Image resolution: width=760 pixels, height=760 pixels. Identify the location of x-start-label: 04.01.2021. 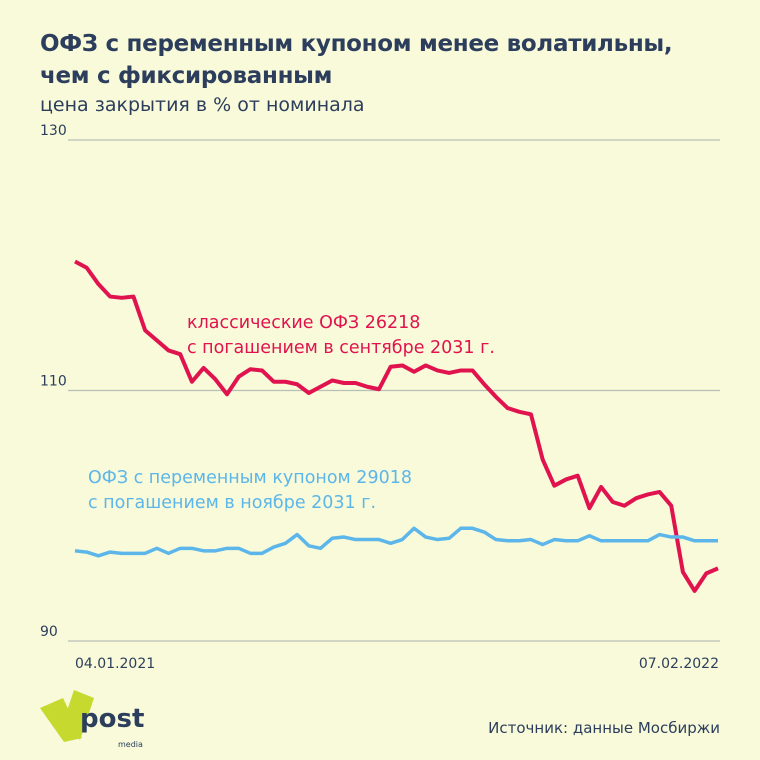
(115, 664).